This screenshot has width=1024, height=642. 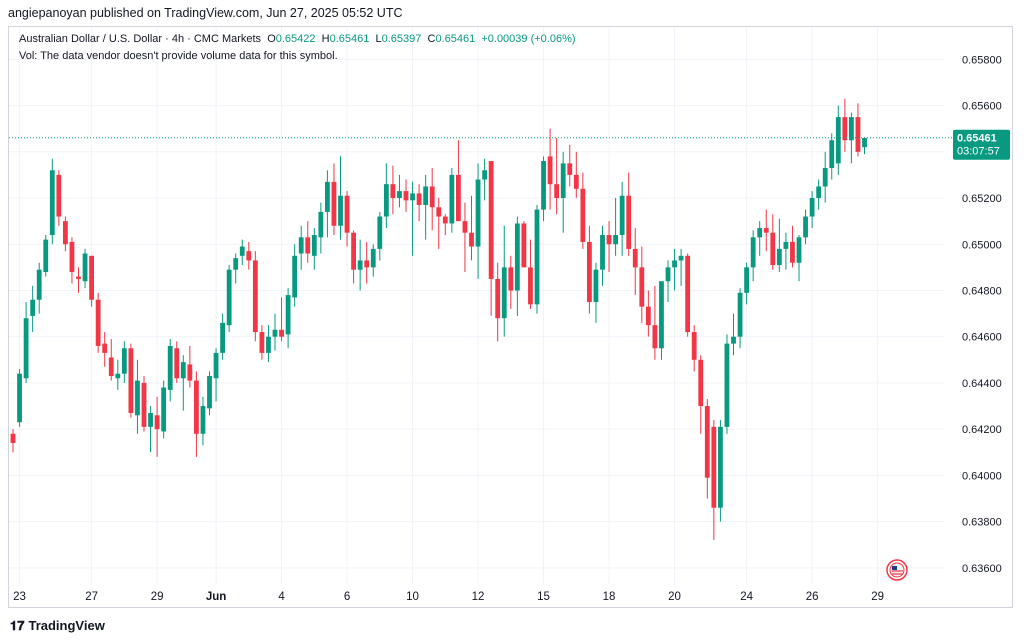 I want to click on time-axis: 23 27 29 Jun 4 6 10 12 15 18 20 24 26 29, so click(x=448, y=597).